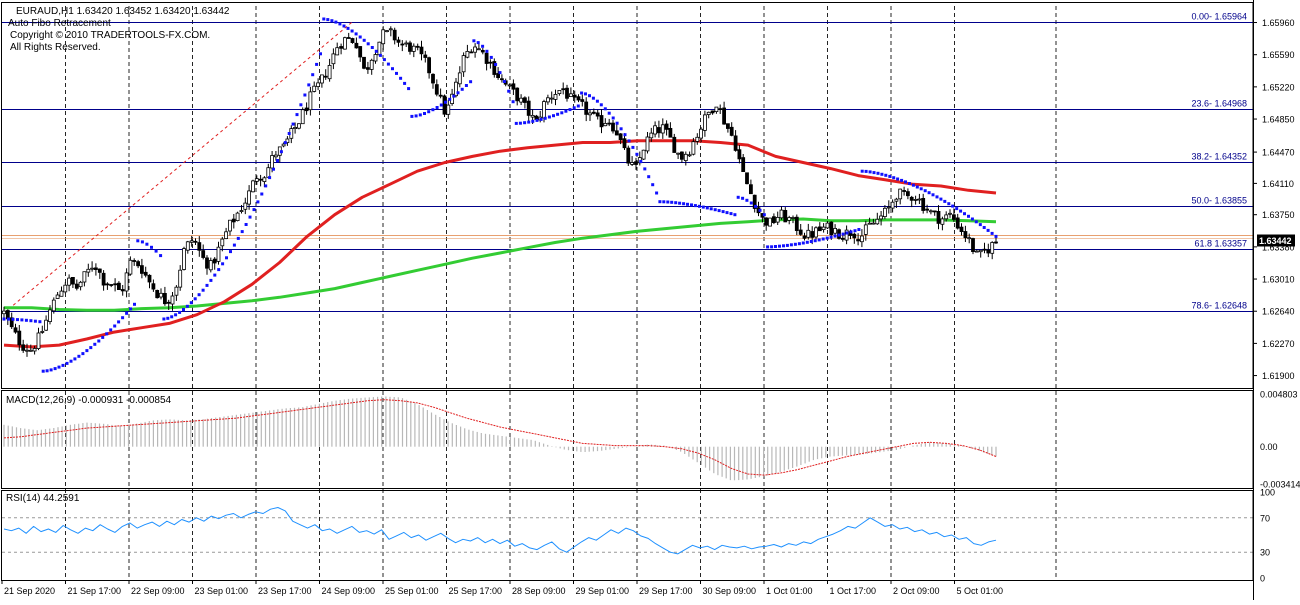 The height and width of the screenshot is (605, 1300). What do you see at coordinates (500, 438) in the screenshot?
I see `macd-panel` at bounding box center [500, 438].